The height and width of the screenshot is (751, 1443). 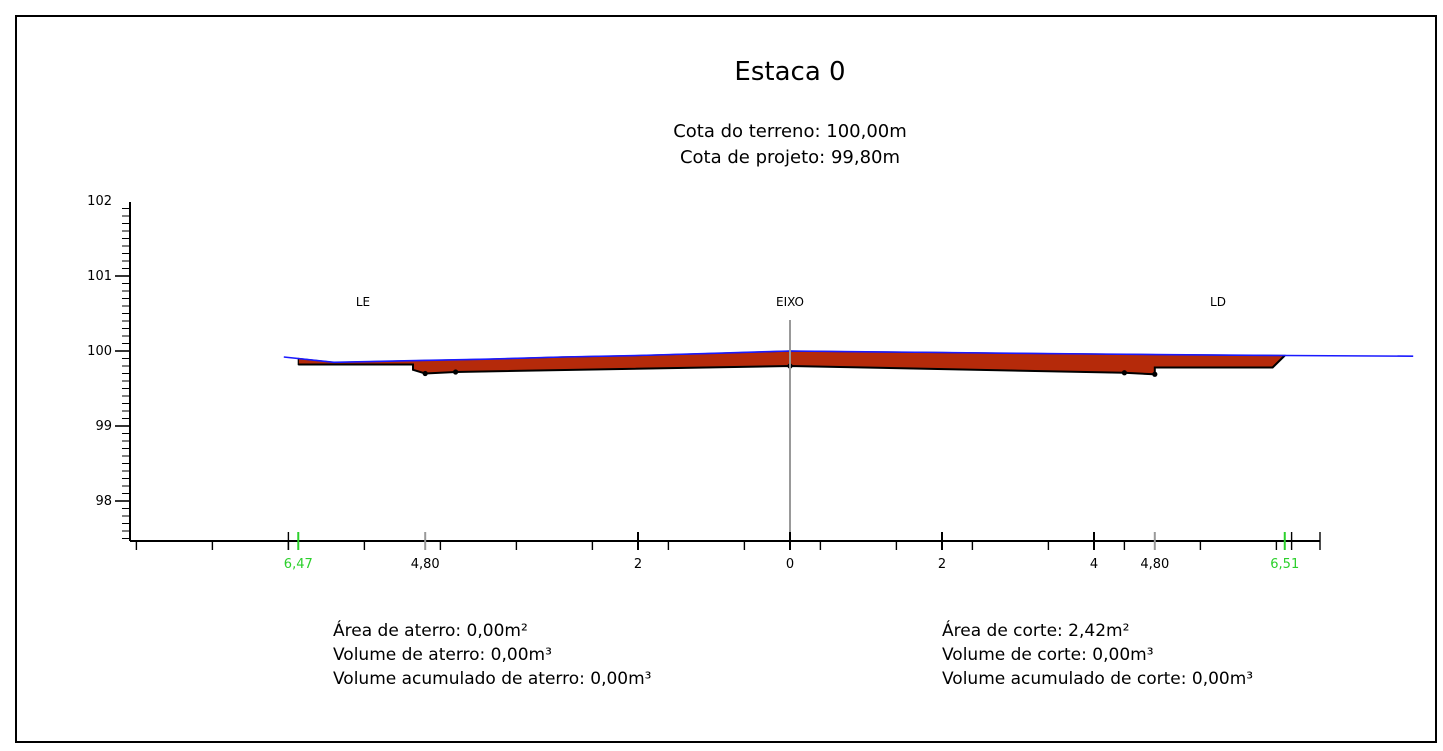 What do you see at coordinates (1218, 302) in the screenshot?
I see `right-side-label: LD` at bounding box center [1218, 302].